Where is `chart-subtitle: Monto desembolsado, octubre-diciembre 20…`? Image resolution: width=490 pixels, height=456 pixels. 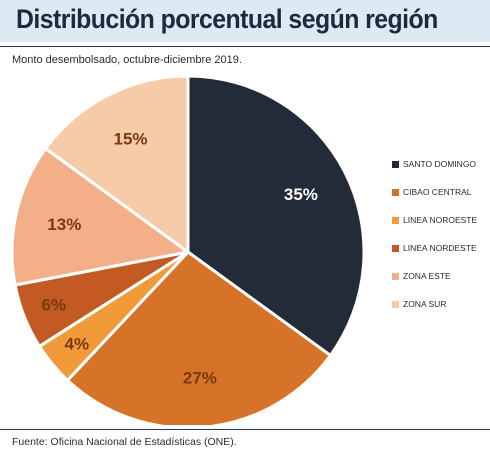
chart-subtitle: Monto desembolsado, octubre-diciembre 20… is located at coordinates (127, 60).